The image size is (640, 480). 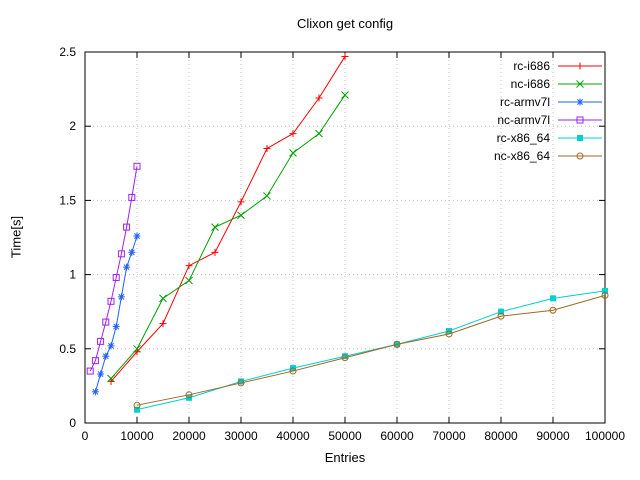 What do you see at coordinates (553, 436) in the screenshot?
I see `x-tick-label: 90000` at bounding box center [553, 436].